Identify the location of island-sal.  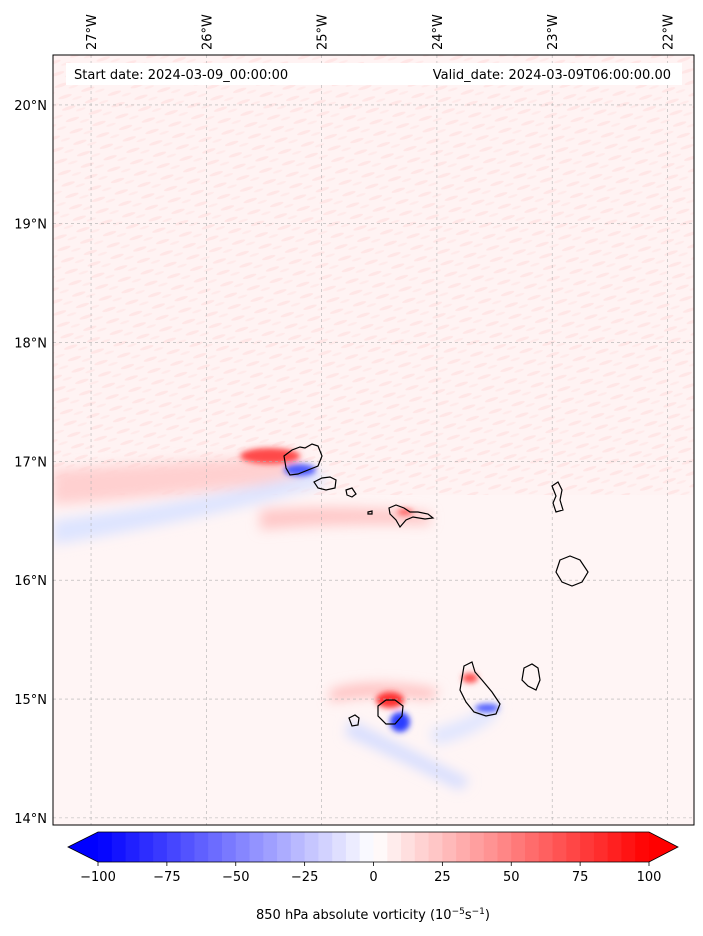
(557, 497).